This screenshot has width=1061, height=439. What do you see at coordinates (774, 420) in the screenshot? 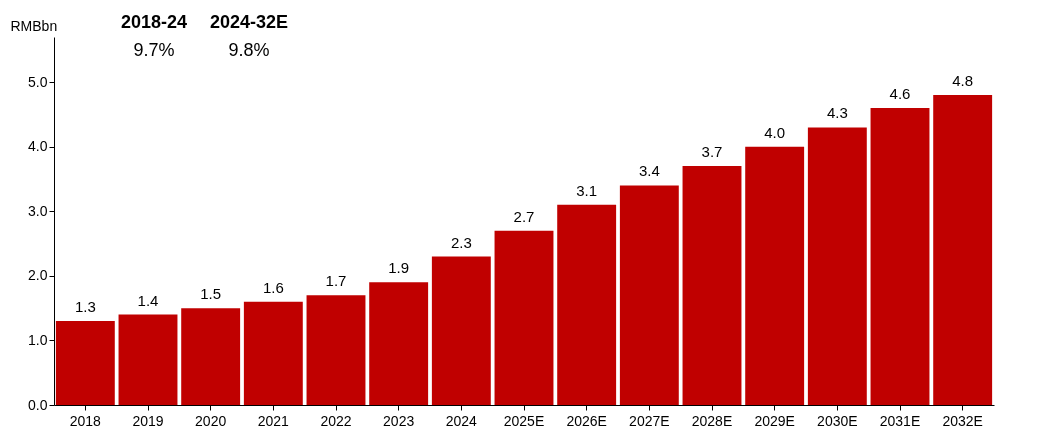
I see `x-tick-label: 2029E` at bounding box center [774, 420].